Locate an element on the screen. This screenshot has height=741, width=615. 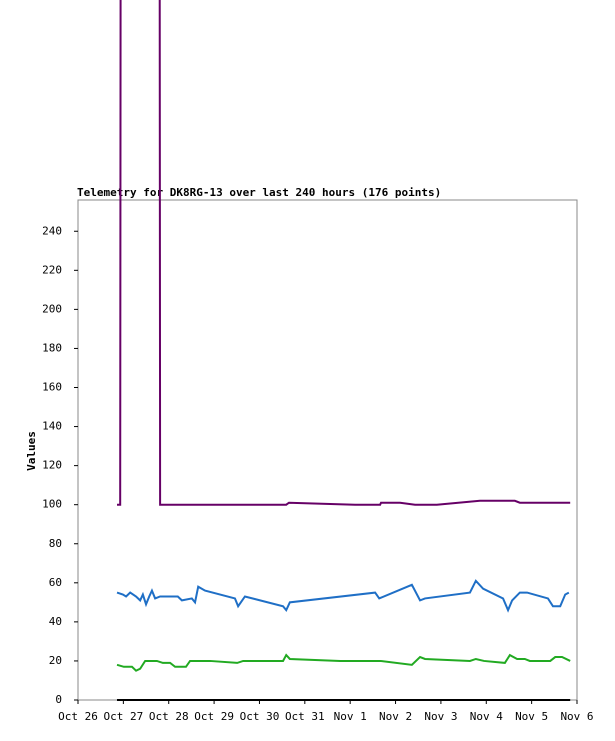
y-tick-label: 120 is located at coordinates (52, 465).